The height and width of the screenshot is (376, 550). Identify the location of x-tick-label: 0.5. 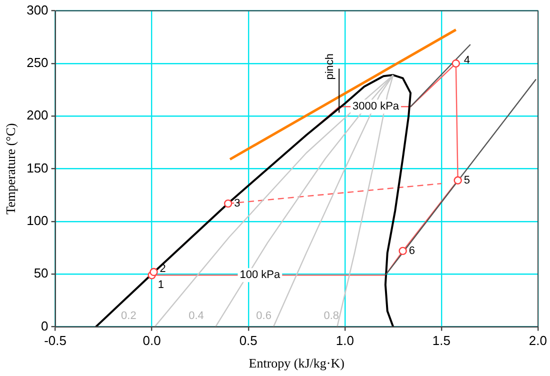
(248, 340).